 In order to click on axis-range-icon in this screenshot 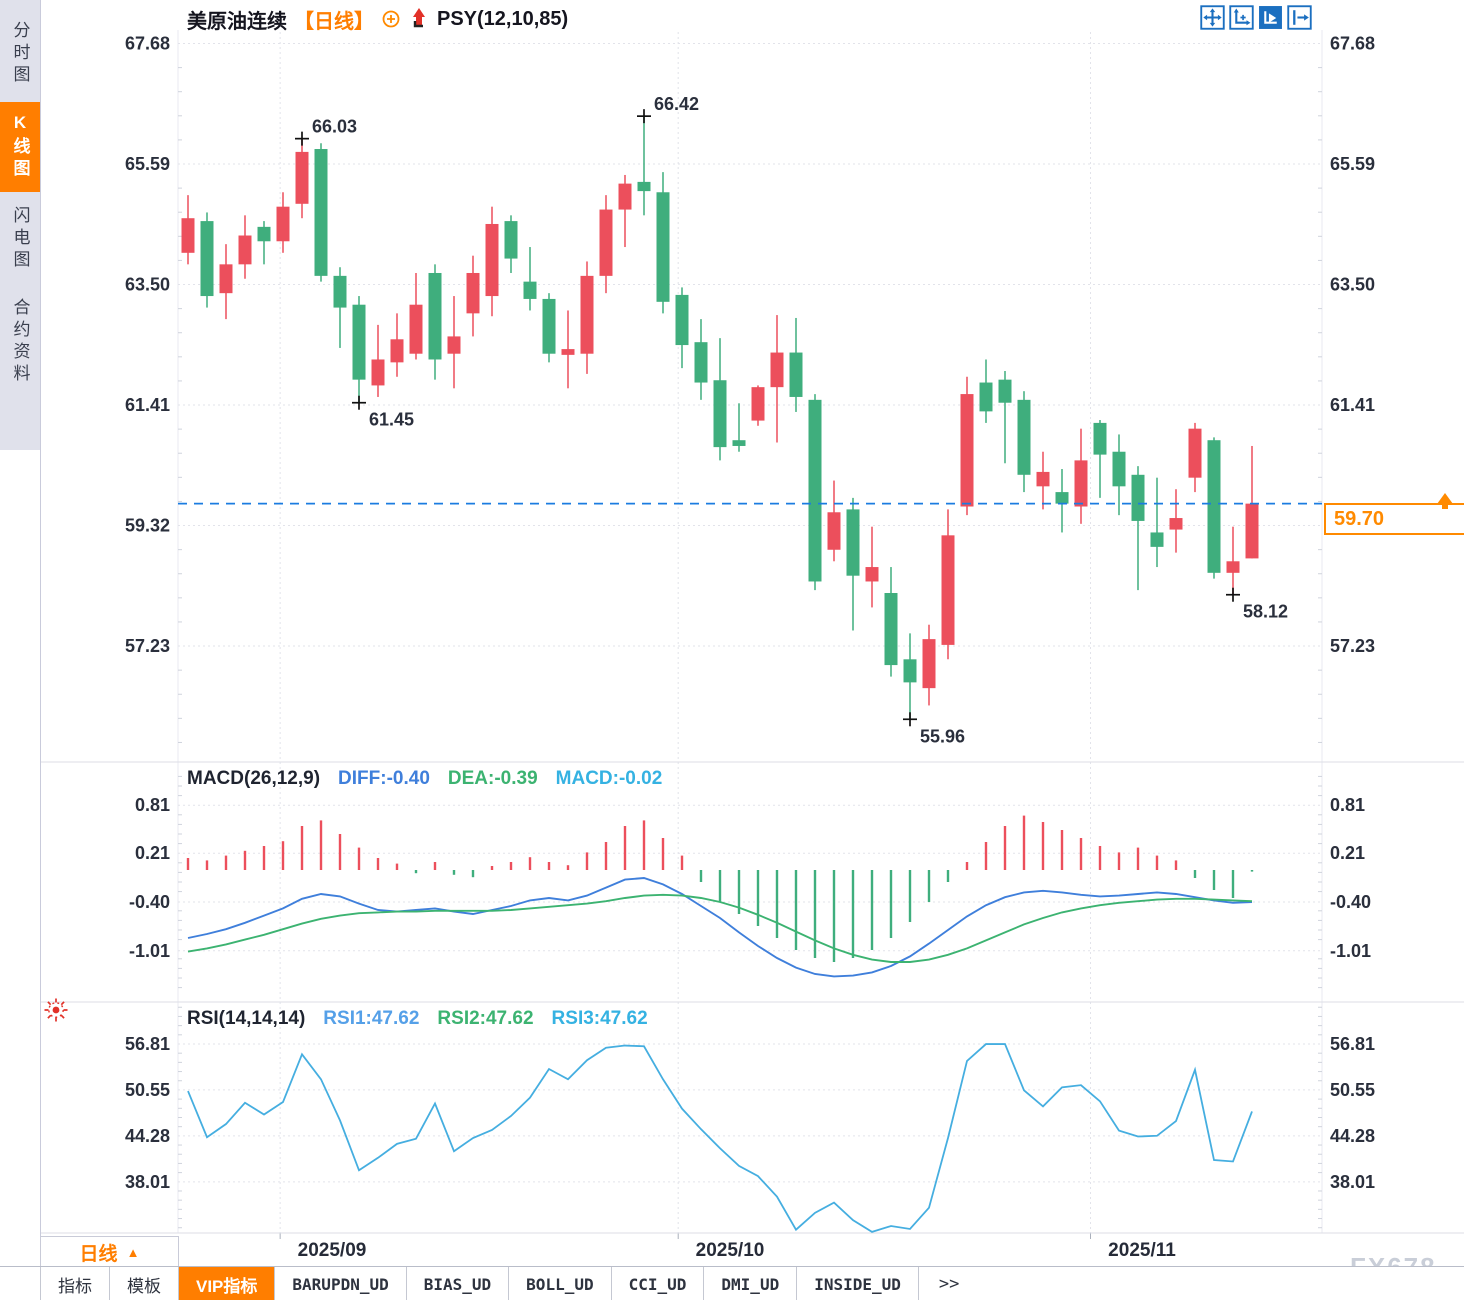, I will do `click(1241, 17)`.